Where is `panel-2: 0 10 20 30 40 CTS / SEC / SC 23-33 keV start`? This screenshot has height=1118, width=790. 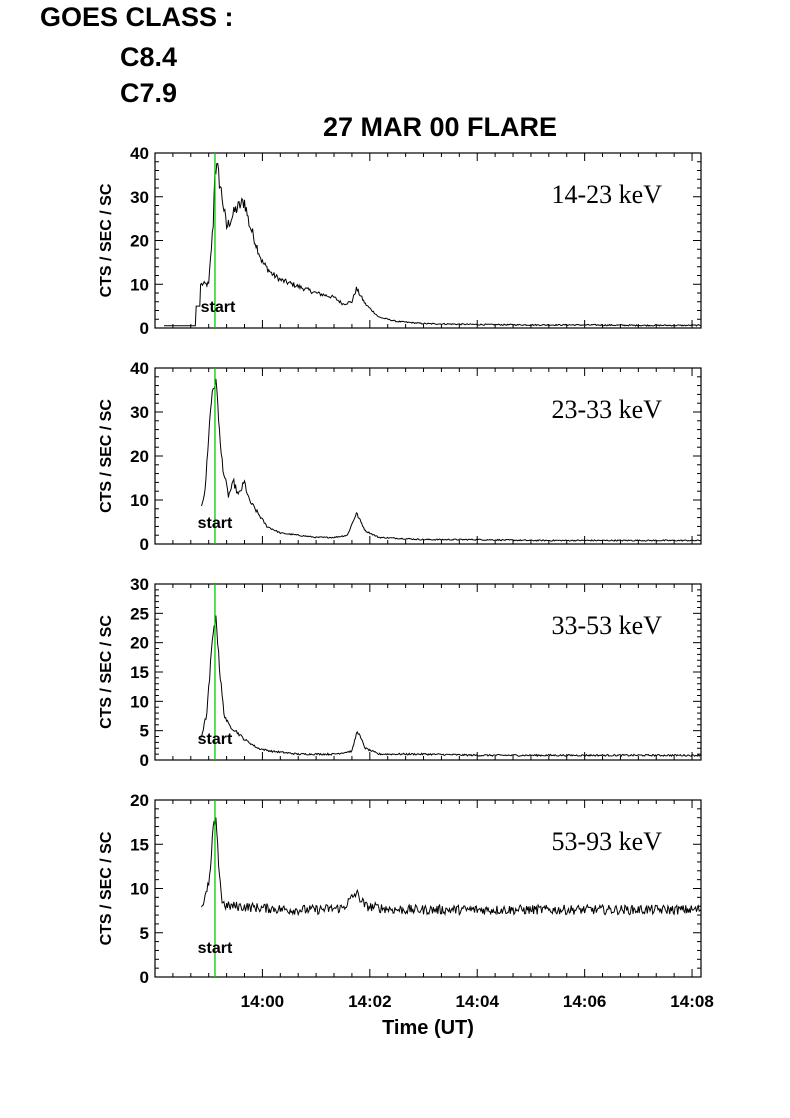
panel-2: 0 10 20 30 40 CTS / SEC / SC 23-33 keV start is located at coordinates (400, 456).